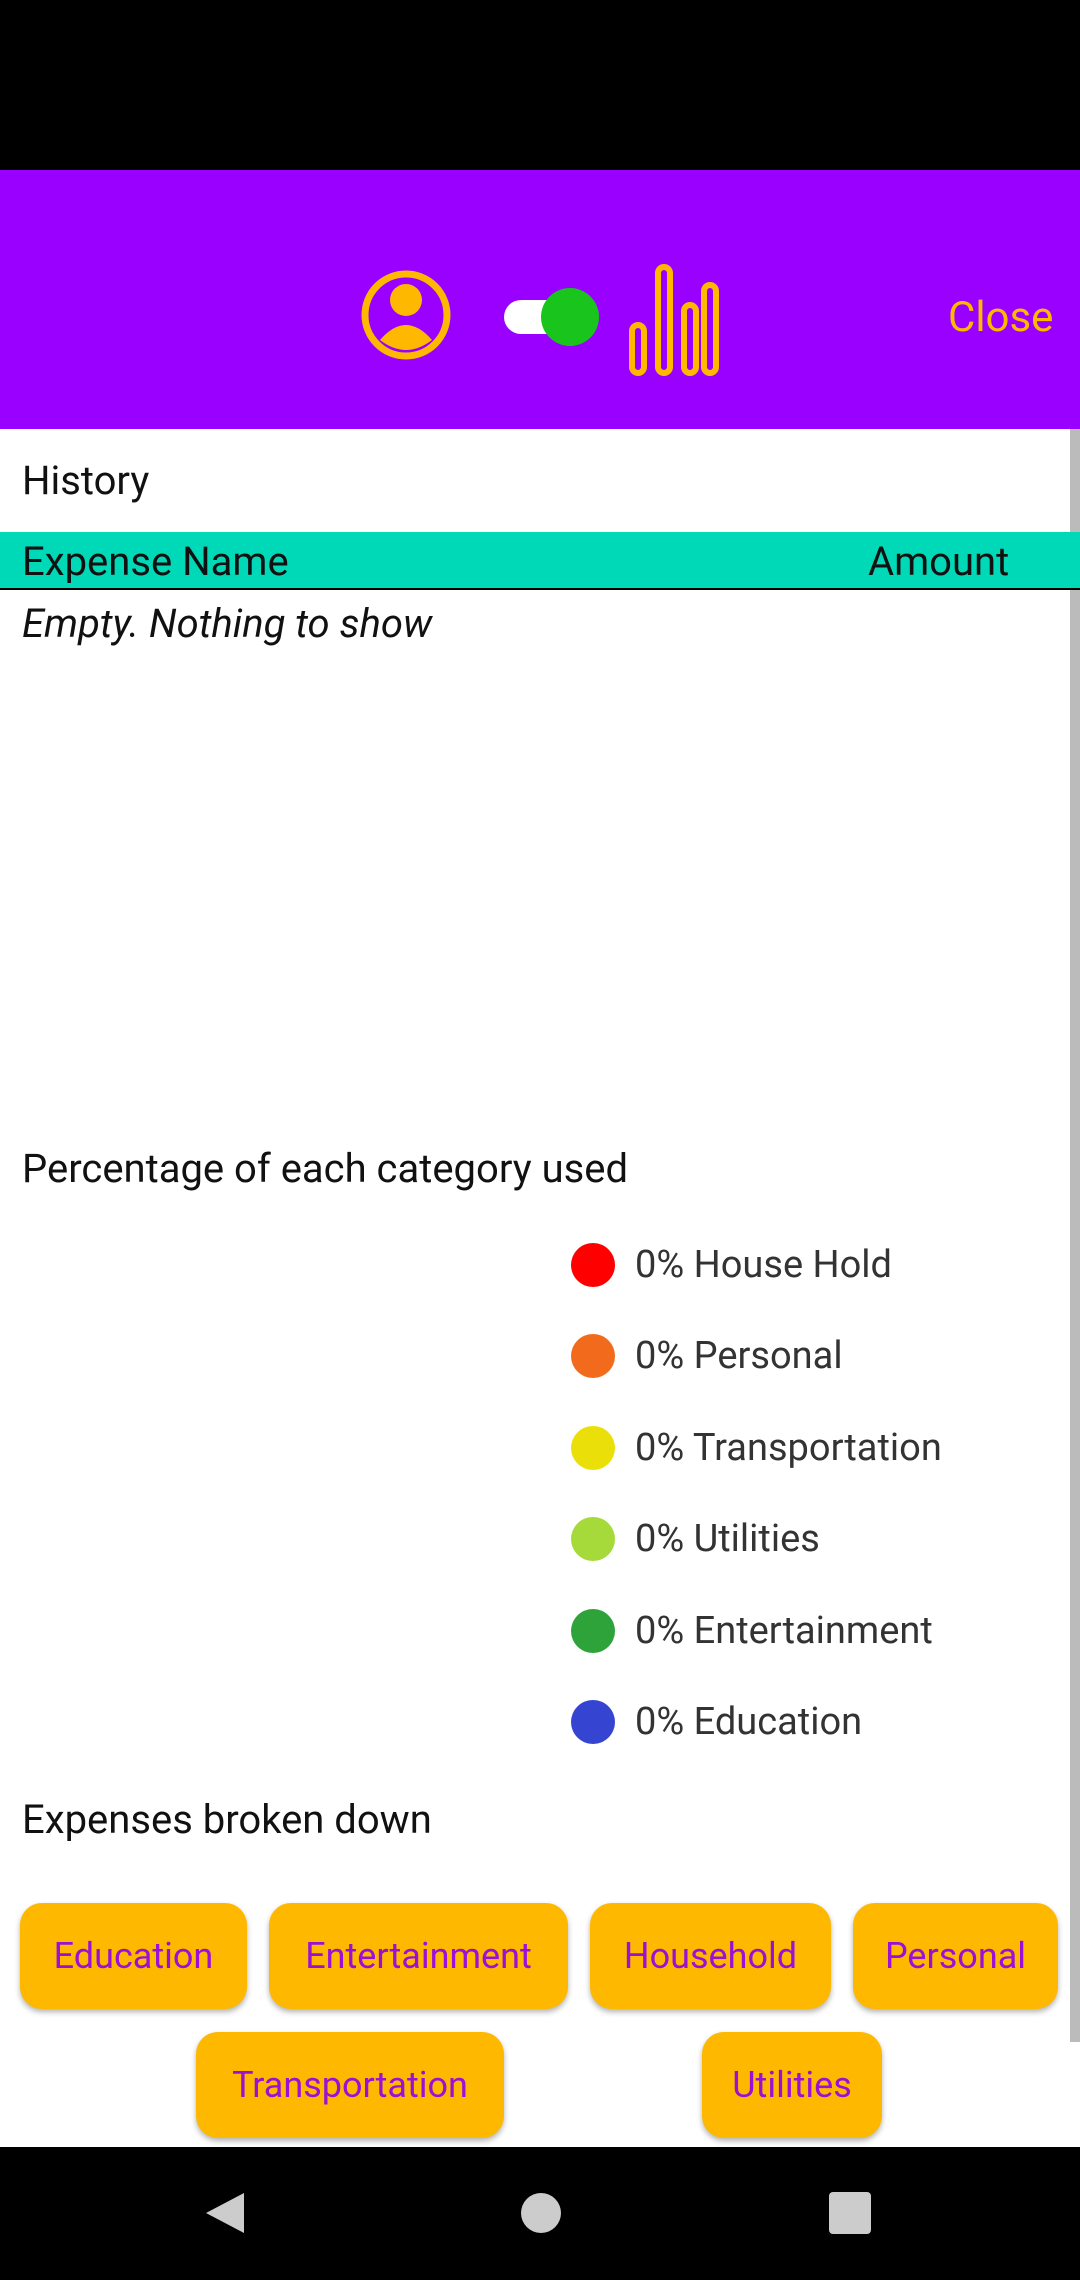 This screenshot has height=2280, width=1080. What do you see at coordinates (227, 623) in the screenshot?
I see `empty-message: Empty. Nothing to show` at bounding box center [227, 623].